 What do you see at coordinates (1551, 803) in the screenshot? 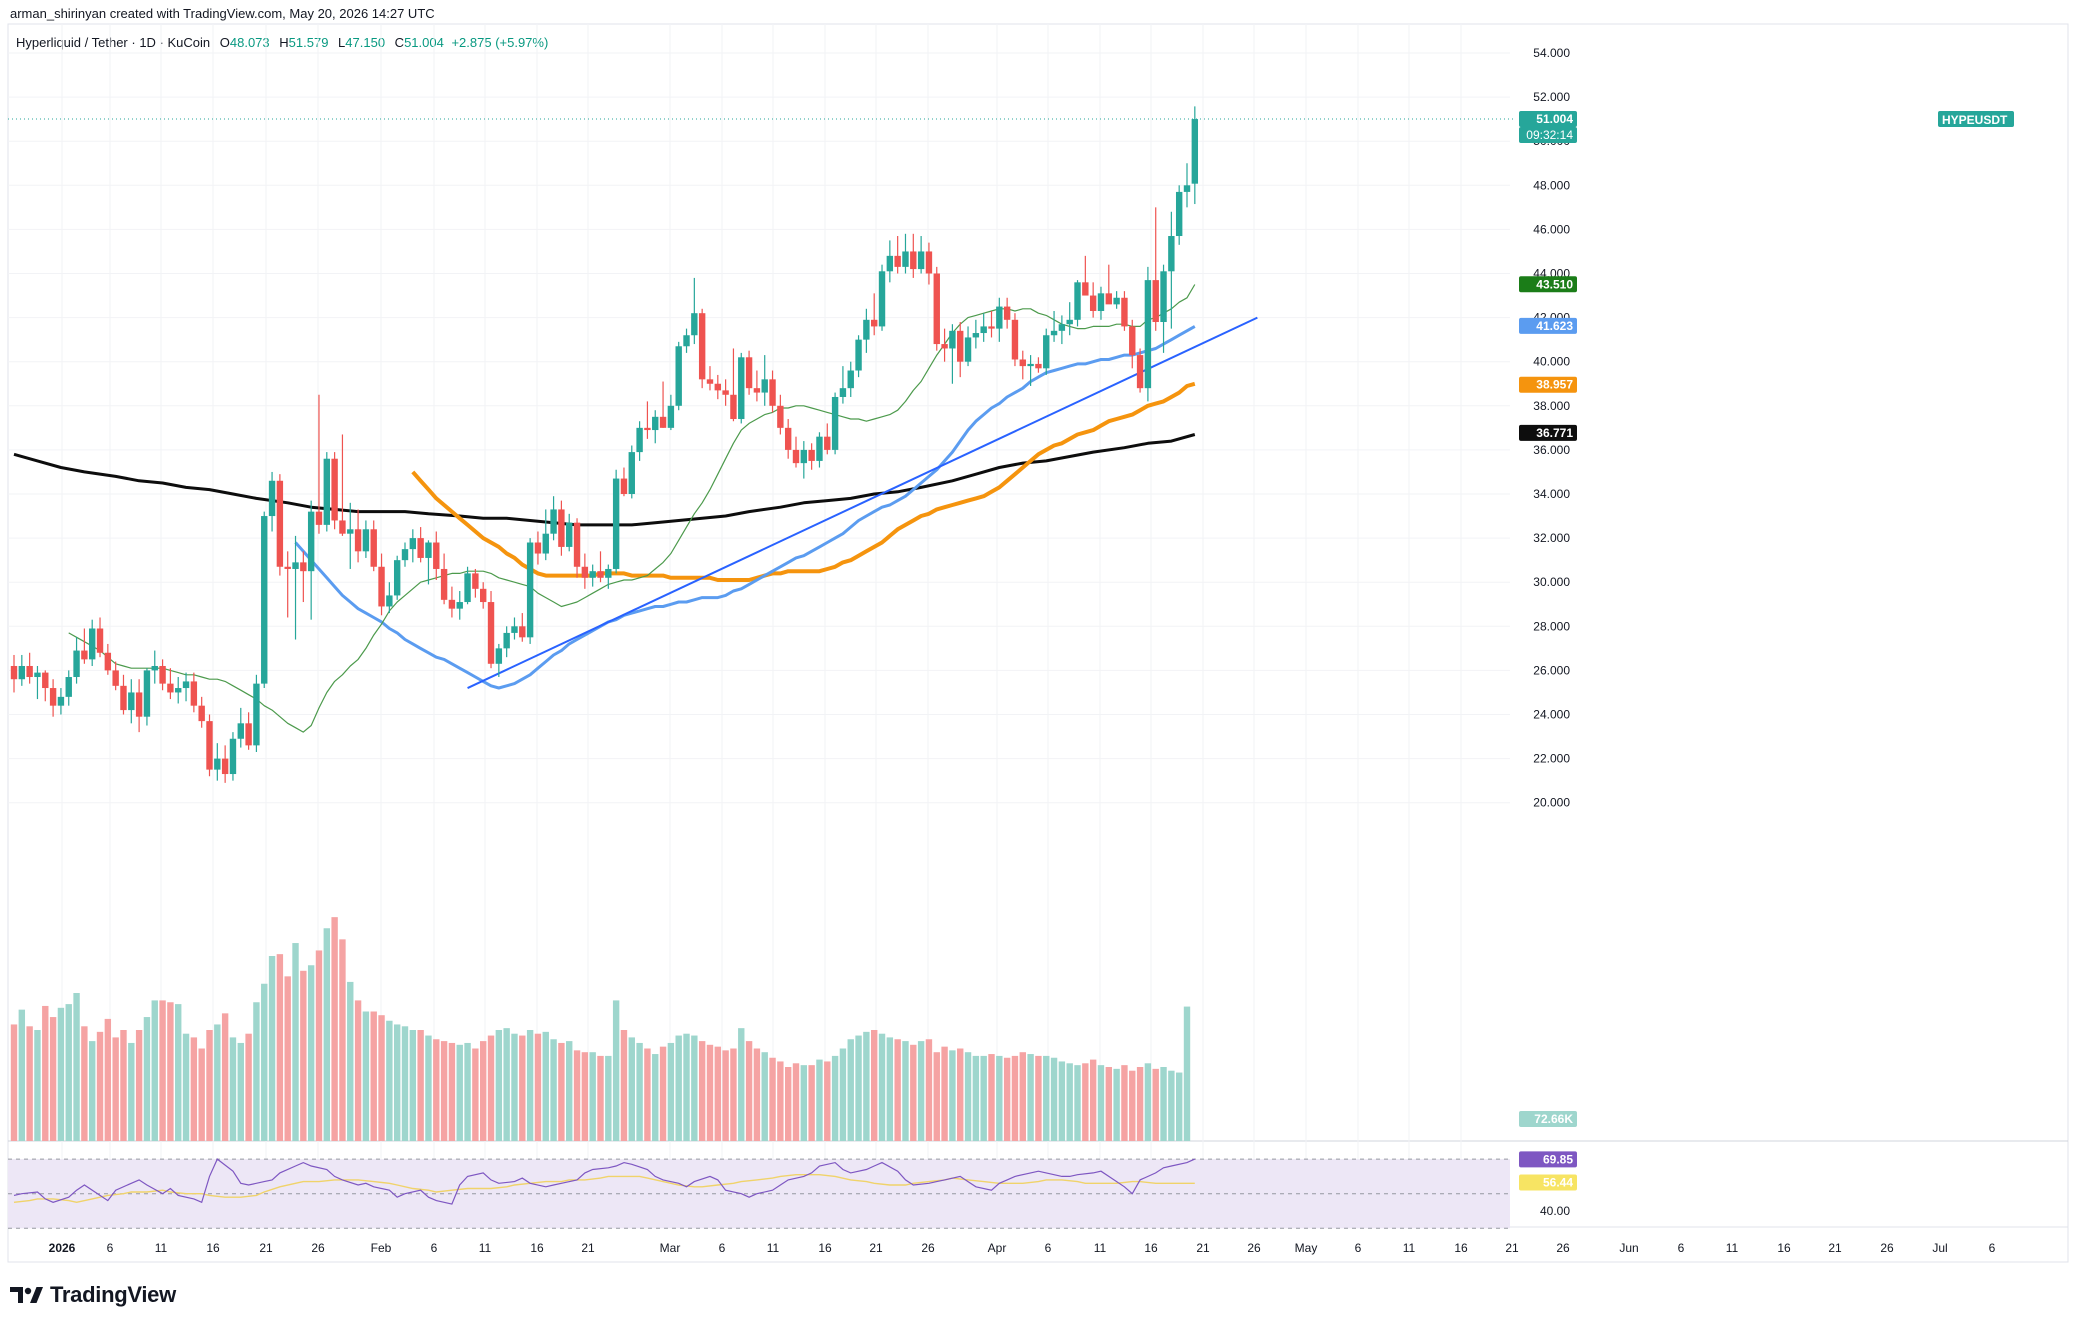
I see `price-tick-label: 20.000` at bounding box center [1551, 803].